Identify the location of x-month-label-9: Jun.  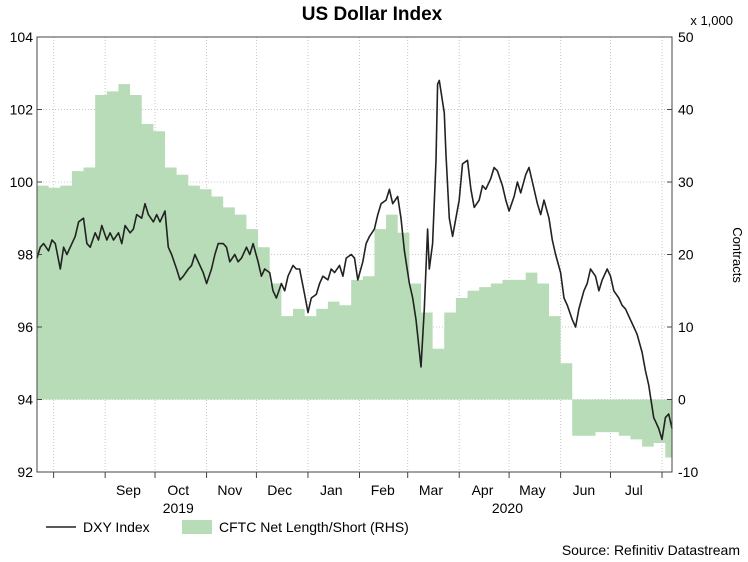
(584, 490).